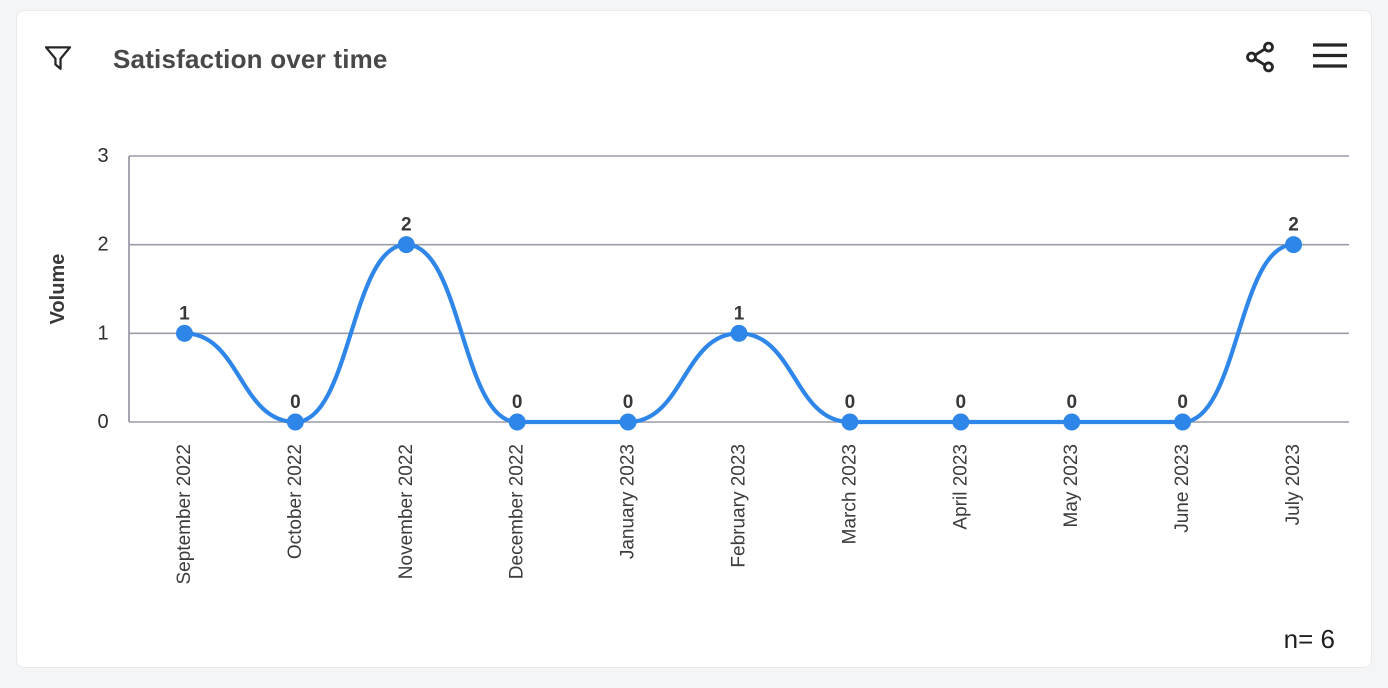  What do you see at coordinates (250, 59) in the screenshot?
I see `chart-title: Satisfaction over time` at bounding box center [250, 59].